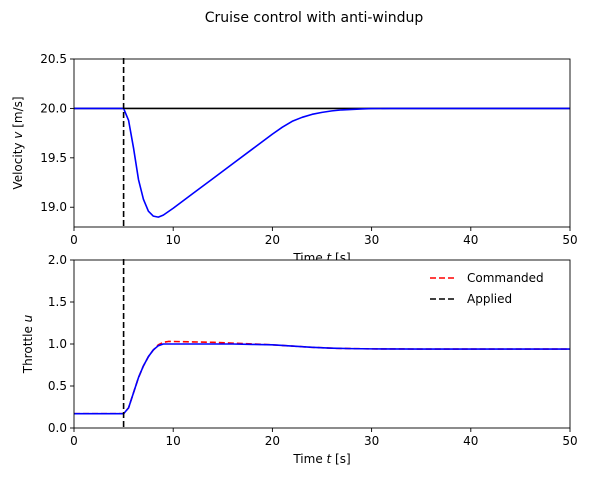 The height and width of the screenshot is (483, 589). What do you see at coordinates (57, 386) in the screenshot?
I see `y-tick-label: 0.5` at bounding box center [57, 386].